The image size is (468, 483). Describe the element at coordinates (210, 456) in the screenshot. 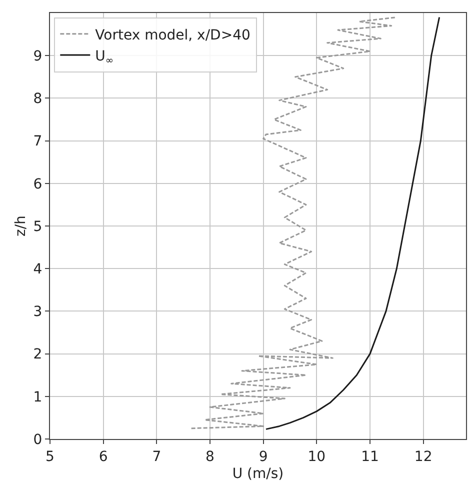

I see `x-tick-label: 8` at that location.